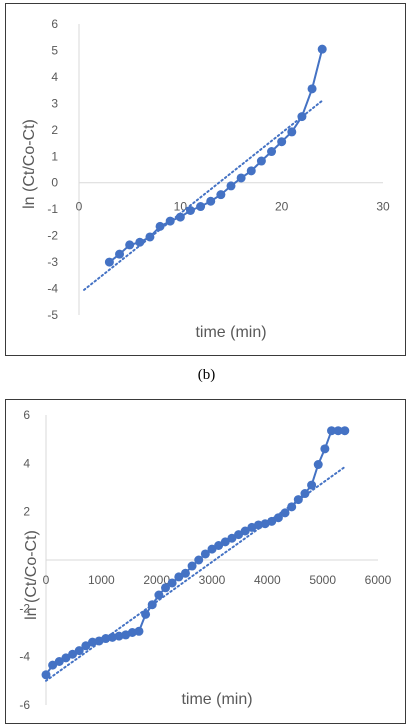 The height and width of the screenshot is (727, 413). I want to click on x-tick-label: 20, so click(282, 207).